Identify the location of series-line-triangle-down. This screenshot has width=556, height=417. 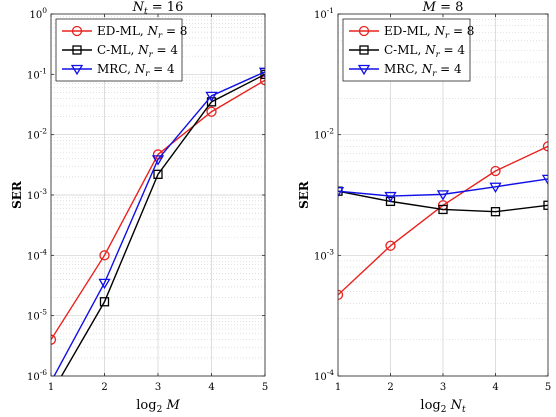
(443, 187).